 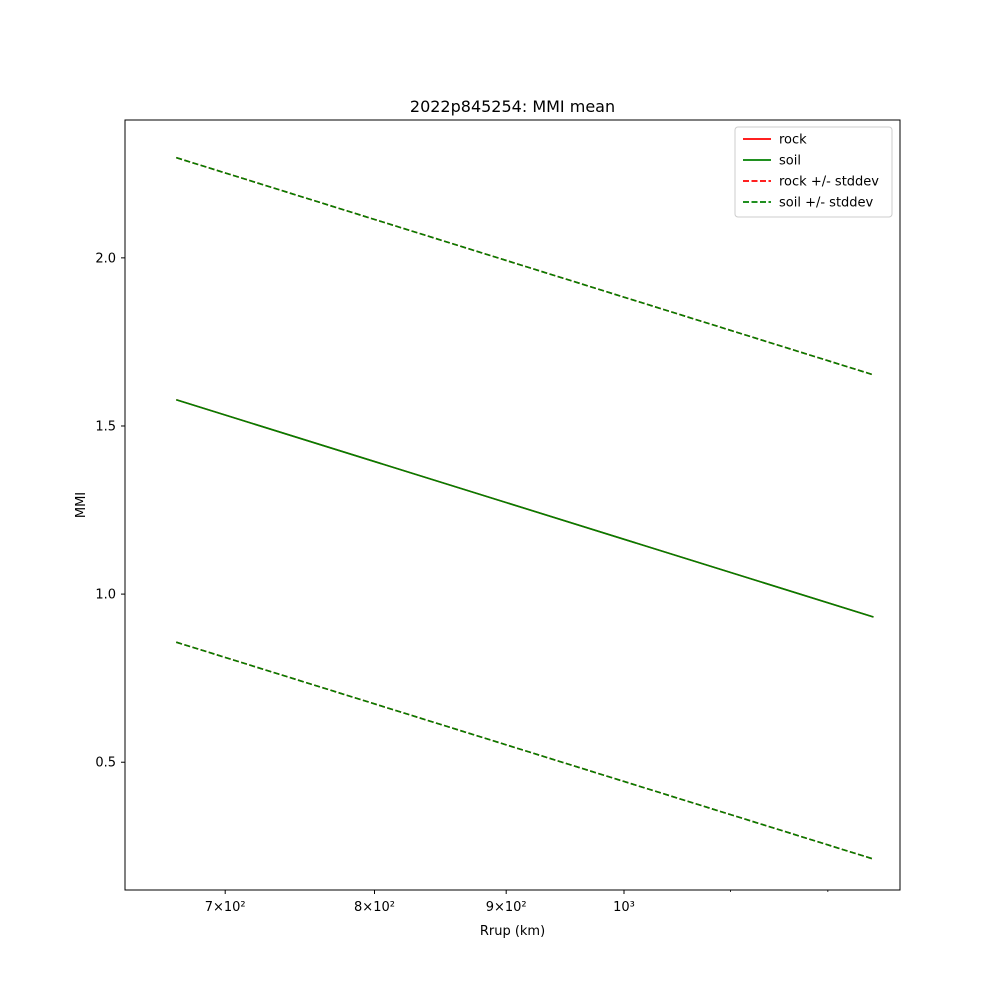 I want to click on x-tick-label: 9×10², so click(x=506, y=907).